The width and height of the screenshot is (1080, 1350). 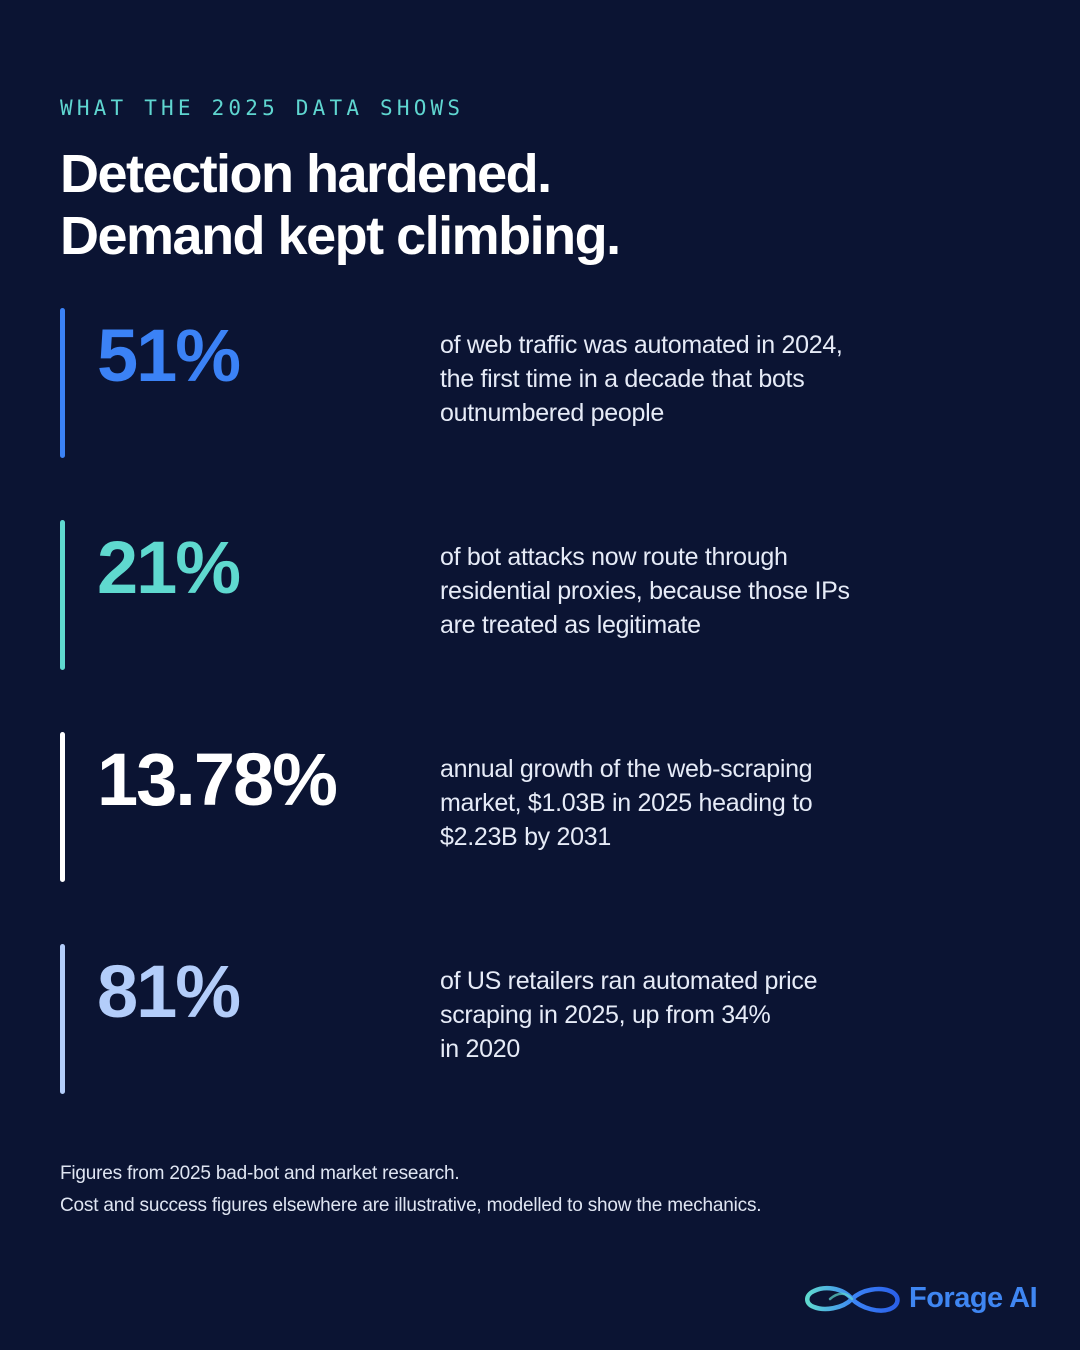 I want to click on stat-description-line: scraping in 2025, up from 34%, so click(x=605, y=1015).